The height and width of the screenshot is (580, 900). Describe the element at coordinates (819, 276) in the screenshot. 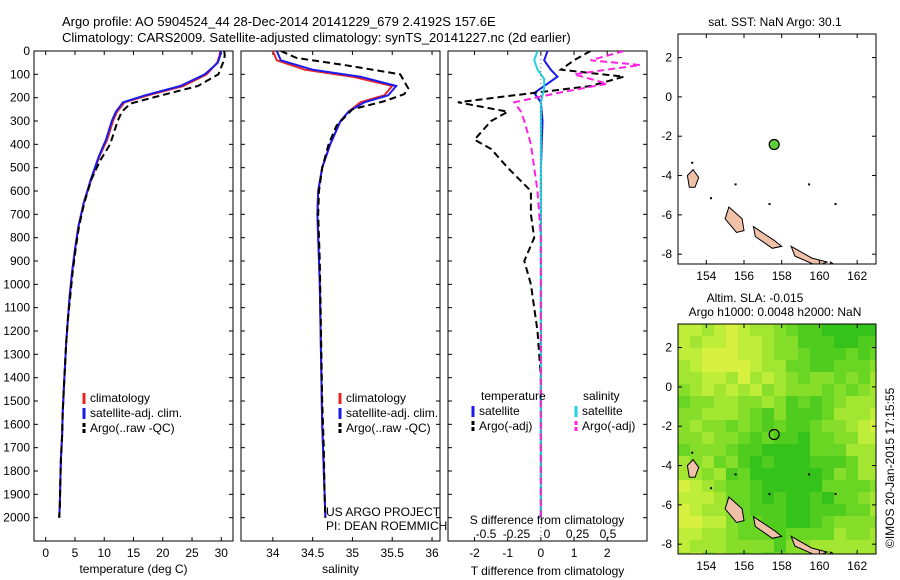

I see `x-tick-label: 160` at that location.